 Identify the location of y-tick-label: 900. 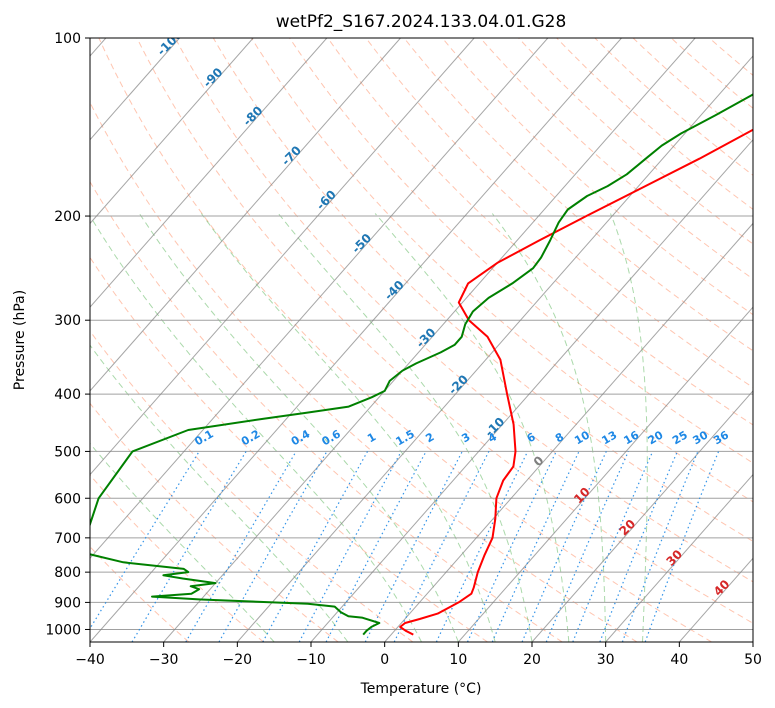
(67, 603).